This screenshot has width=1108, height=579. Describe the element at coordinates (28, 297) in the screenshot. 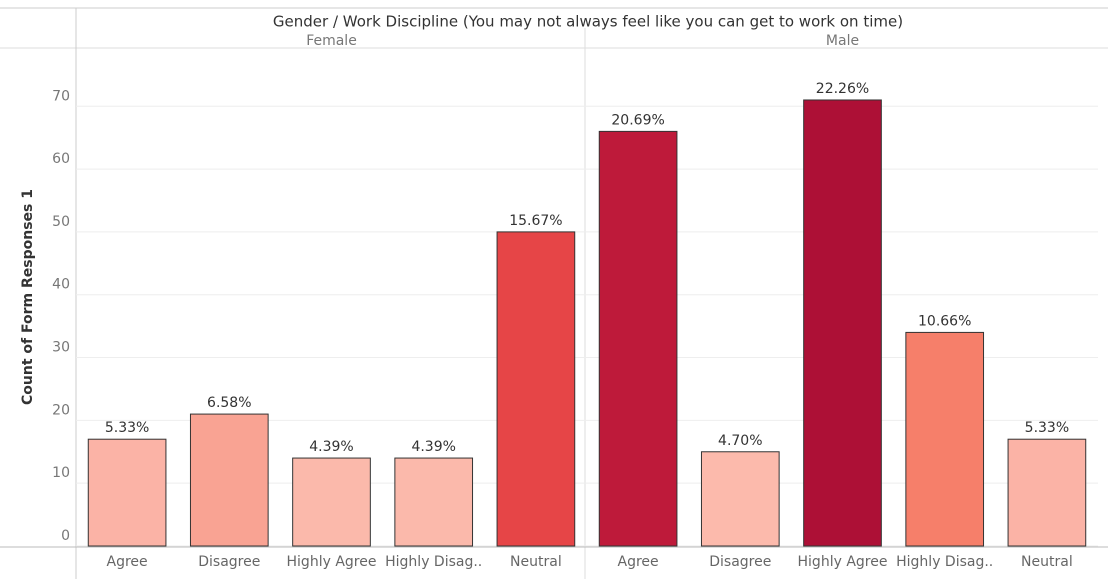

I see `y-axis-label: Count of Form Responses 1` at that location.